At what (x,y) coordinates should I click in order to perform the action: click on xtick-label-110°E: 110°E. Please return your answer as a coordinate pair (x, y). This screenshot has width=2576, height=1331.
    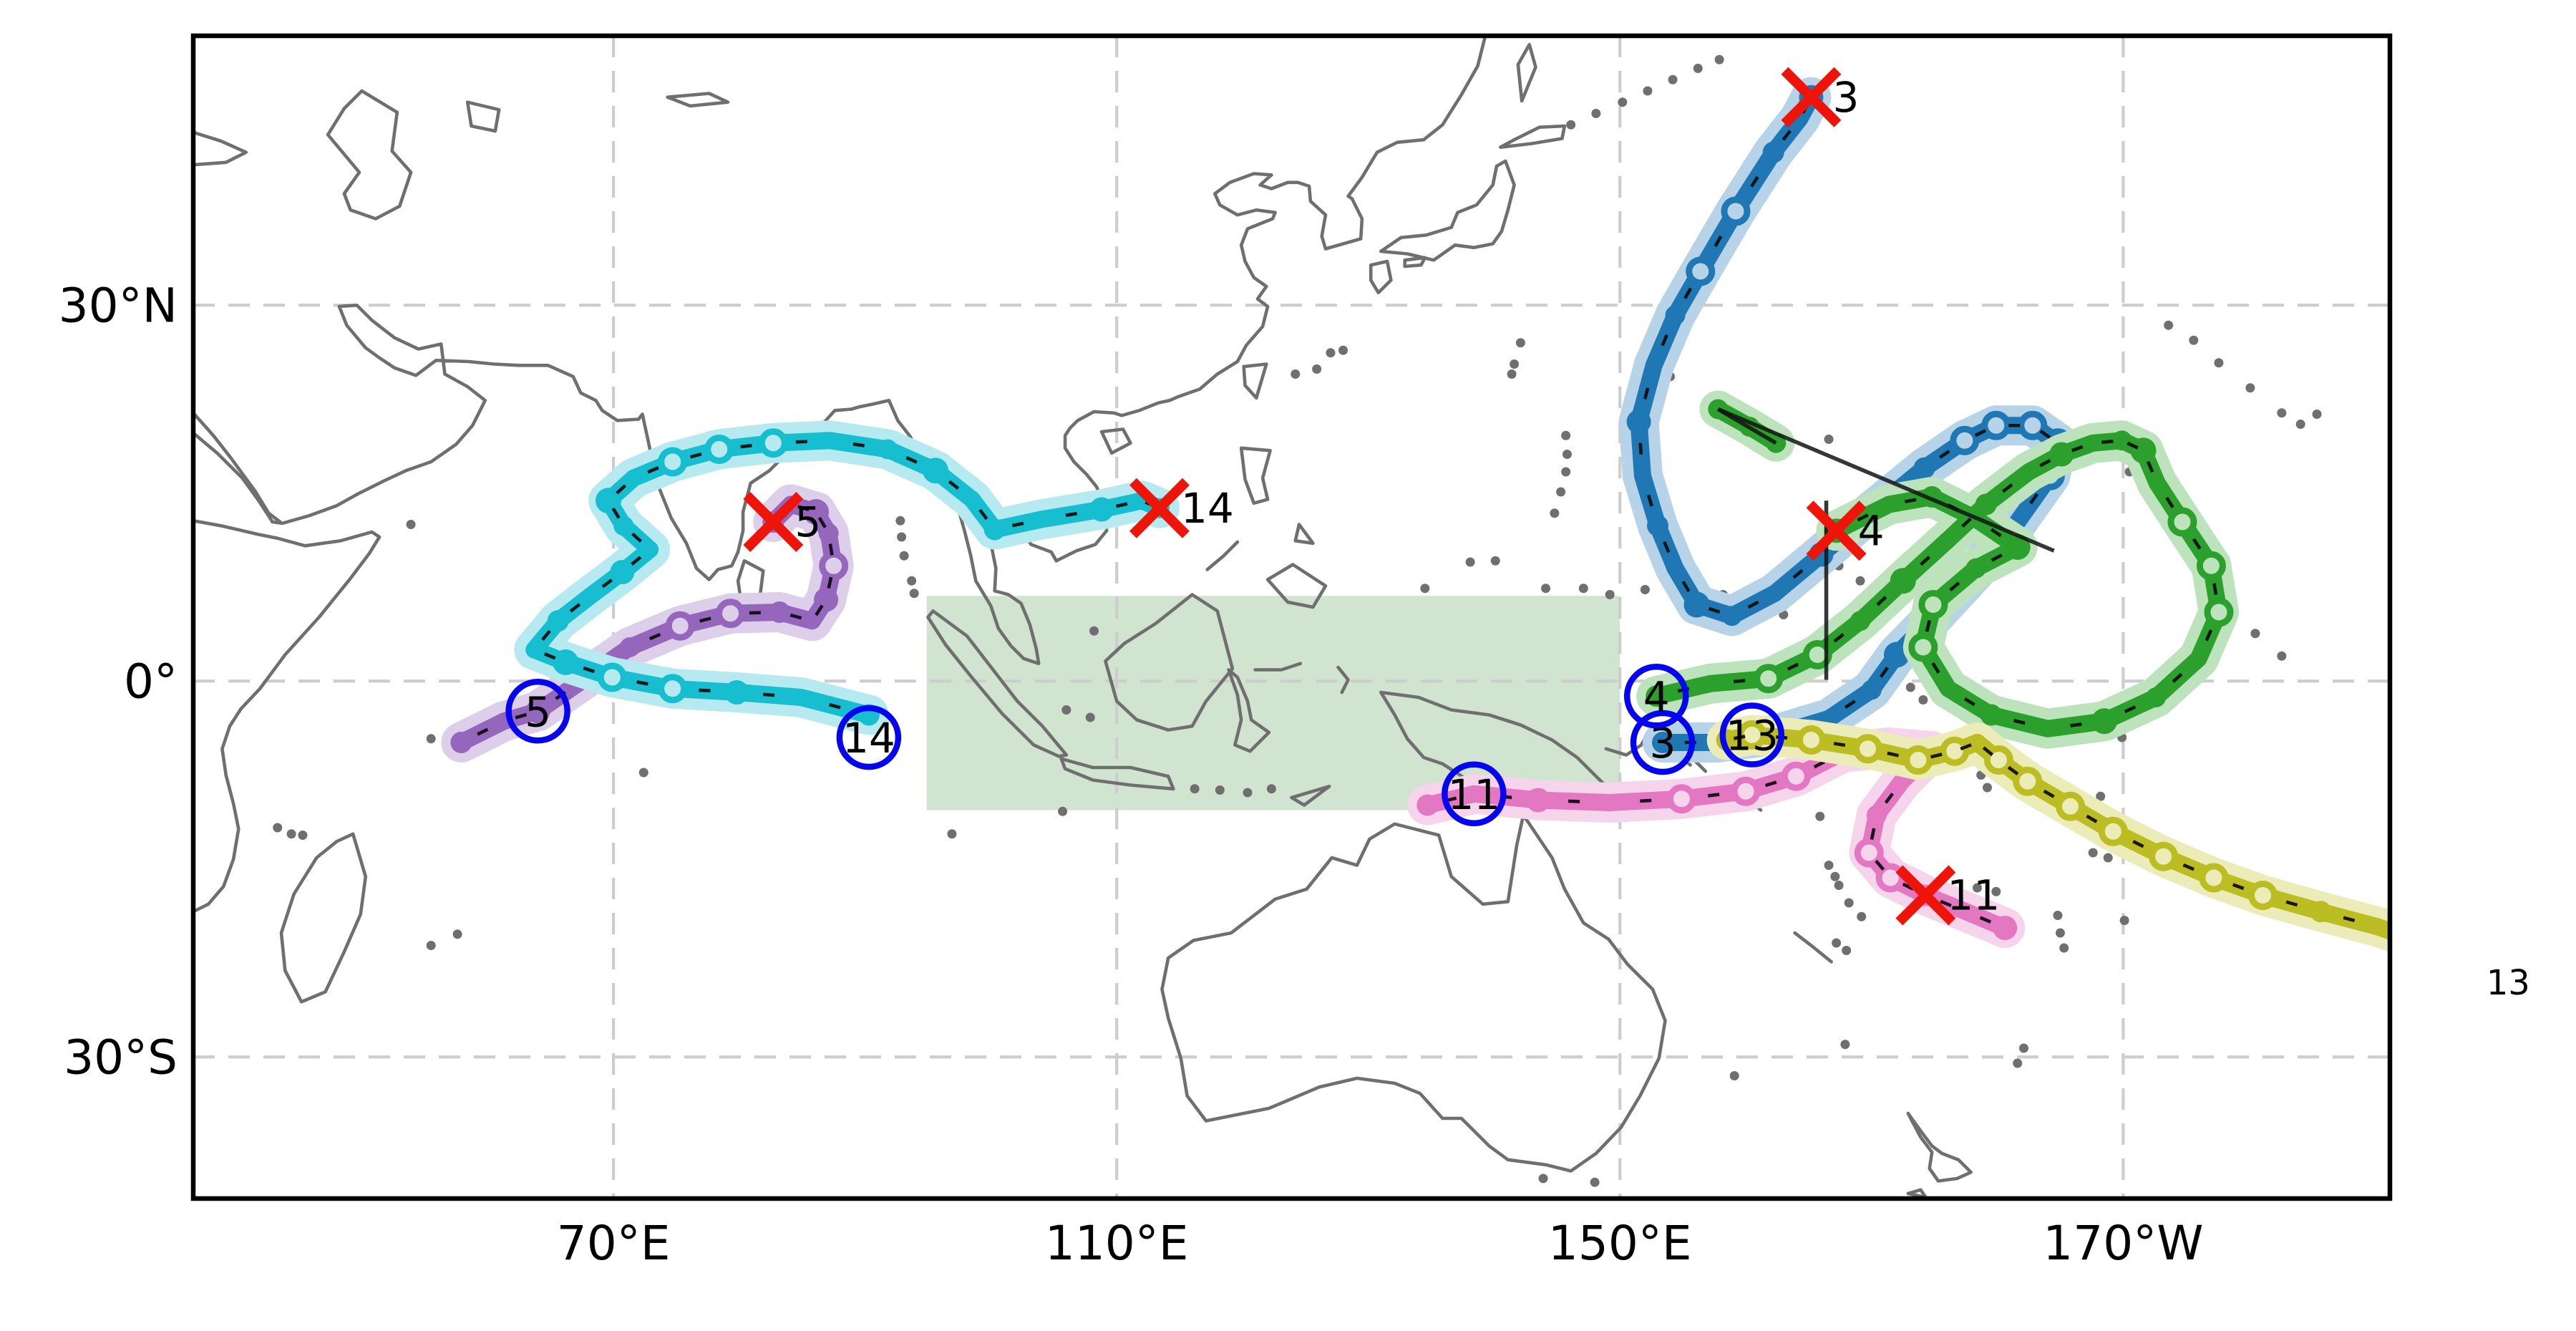
    Looking at the image, I should click on (1117, 1243).